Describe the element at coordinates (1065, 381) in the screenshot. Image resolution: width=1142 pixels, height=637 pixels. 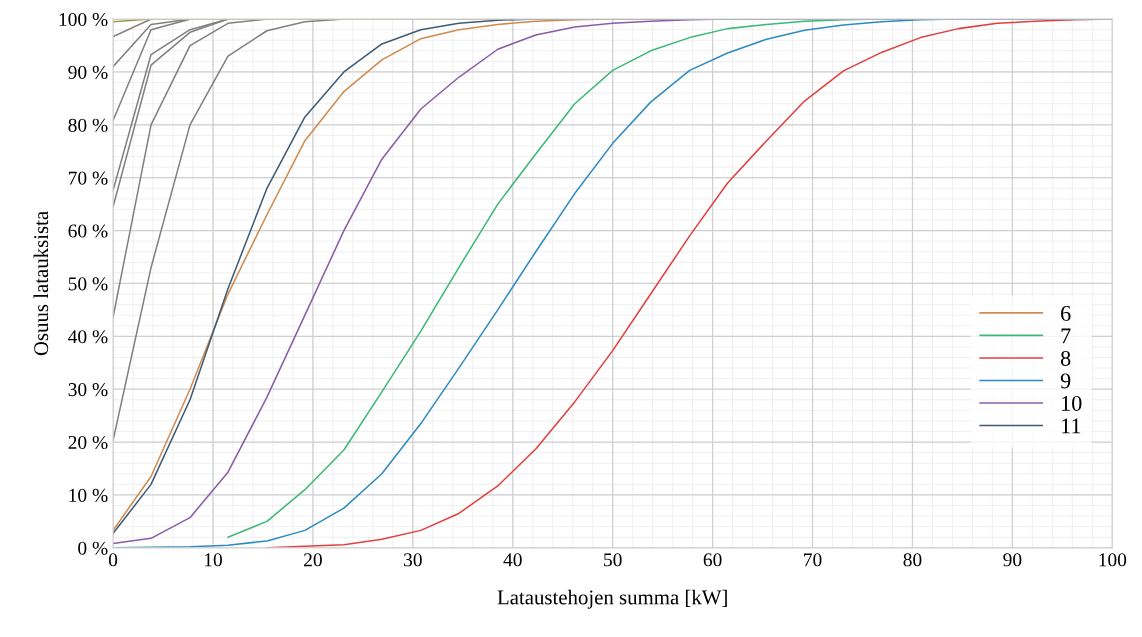
I see `legend-label: 9` at that location.